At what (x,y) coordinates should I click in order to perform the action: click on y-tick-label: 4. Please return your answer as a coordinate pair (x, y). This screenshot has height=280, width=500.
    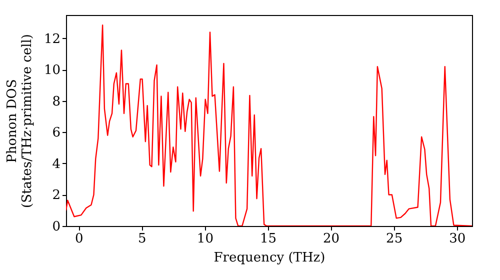
    Looking at the image, I should click on (56, 164).